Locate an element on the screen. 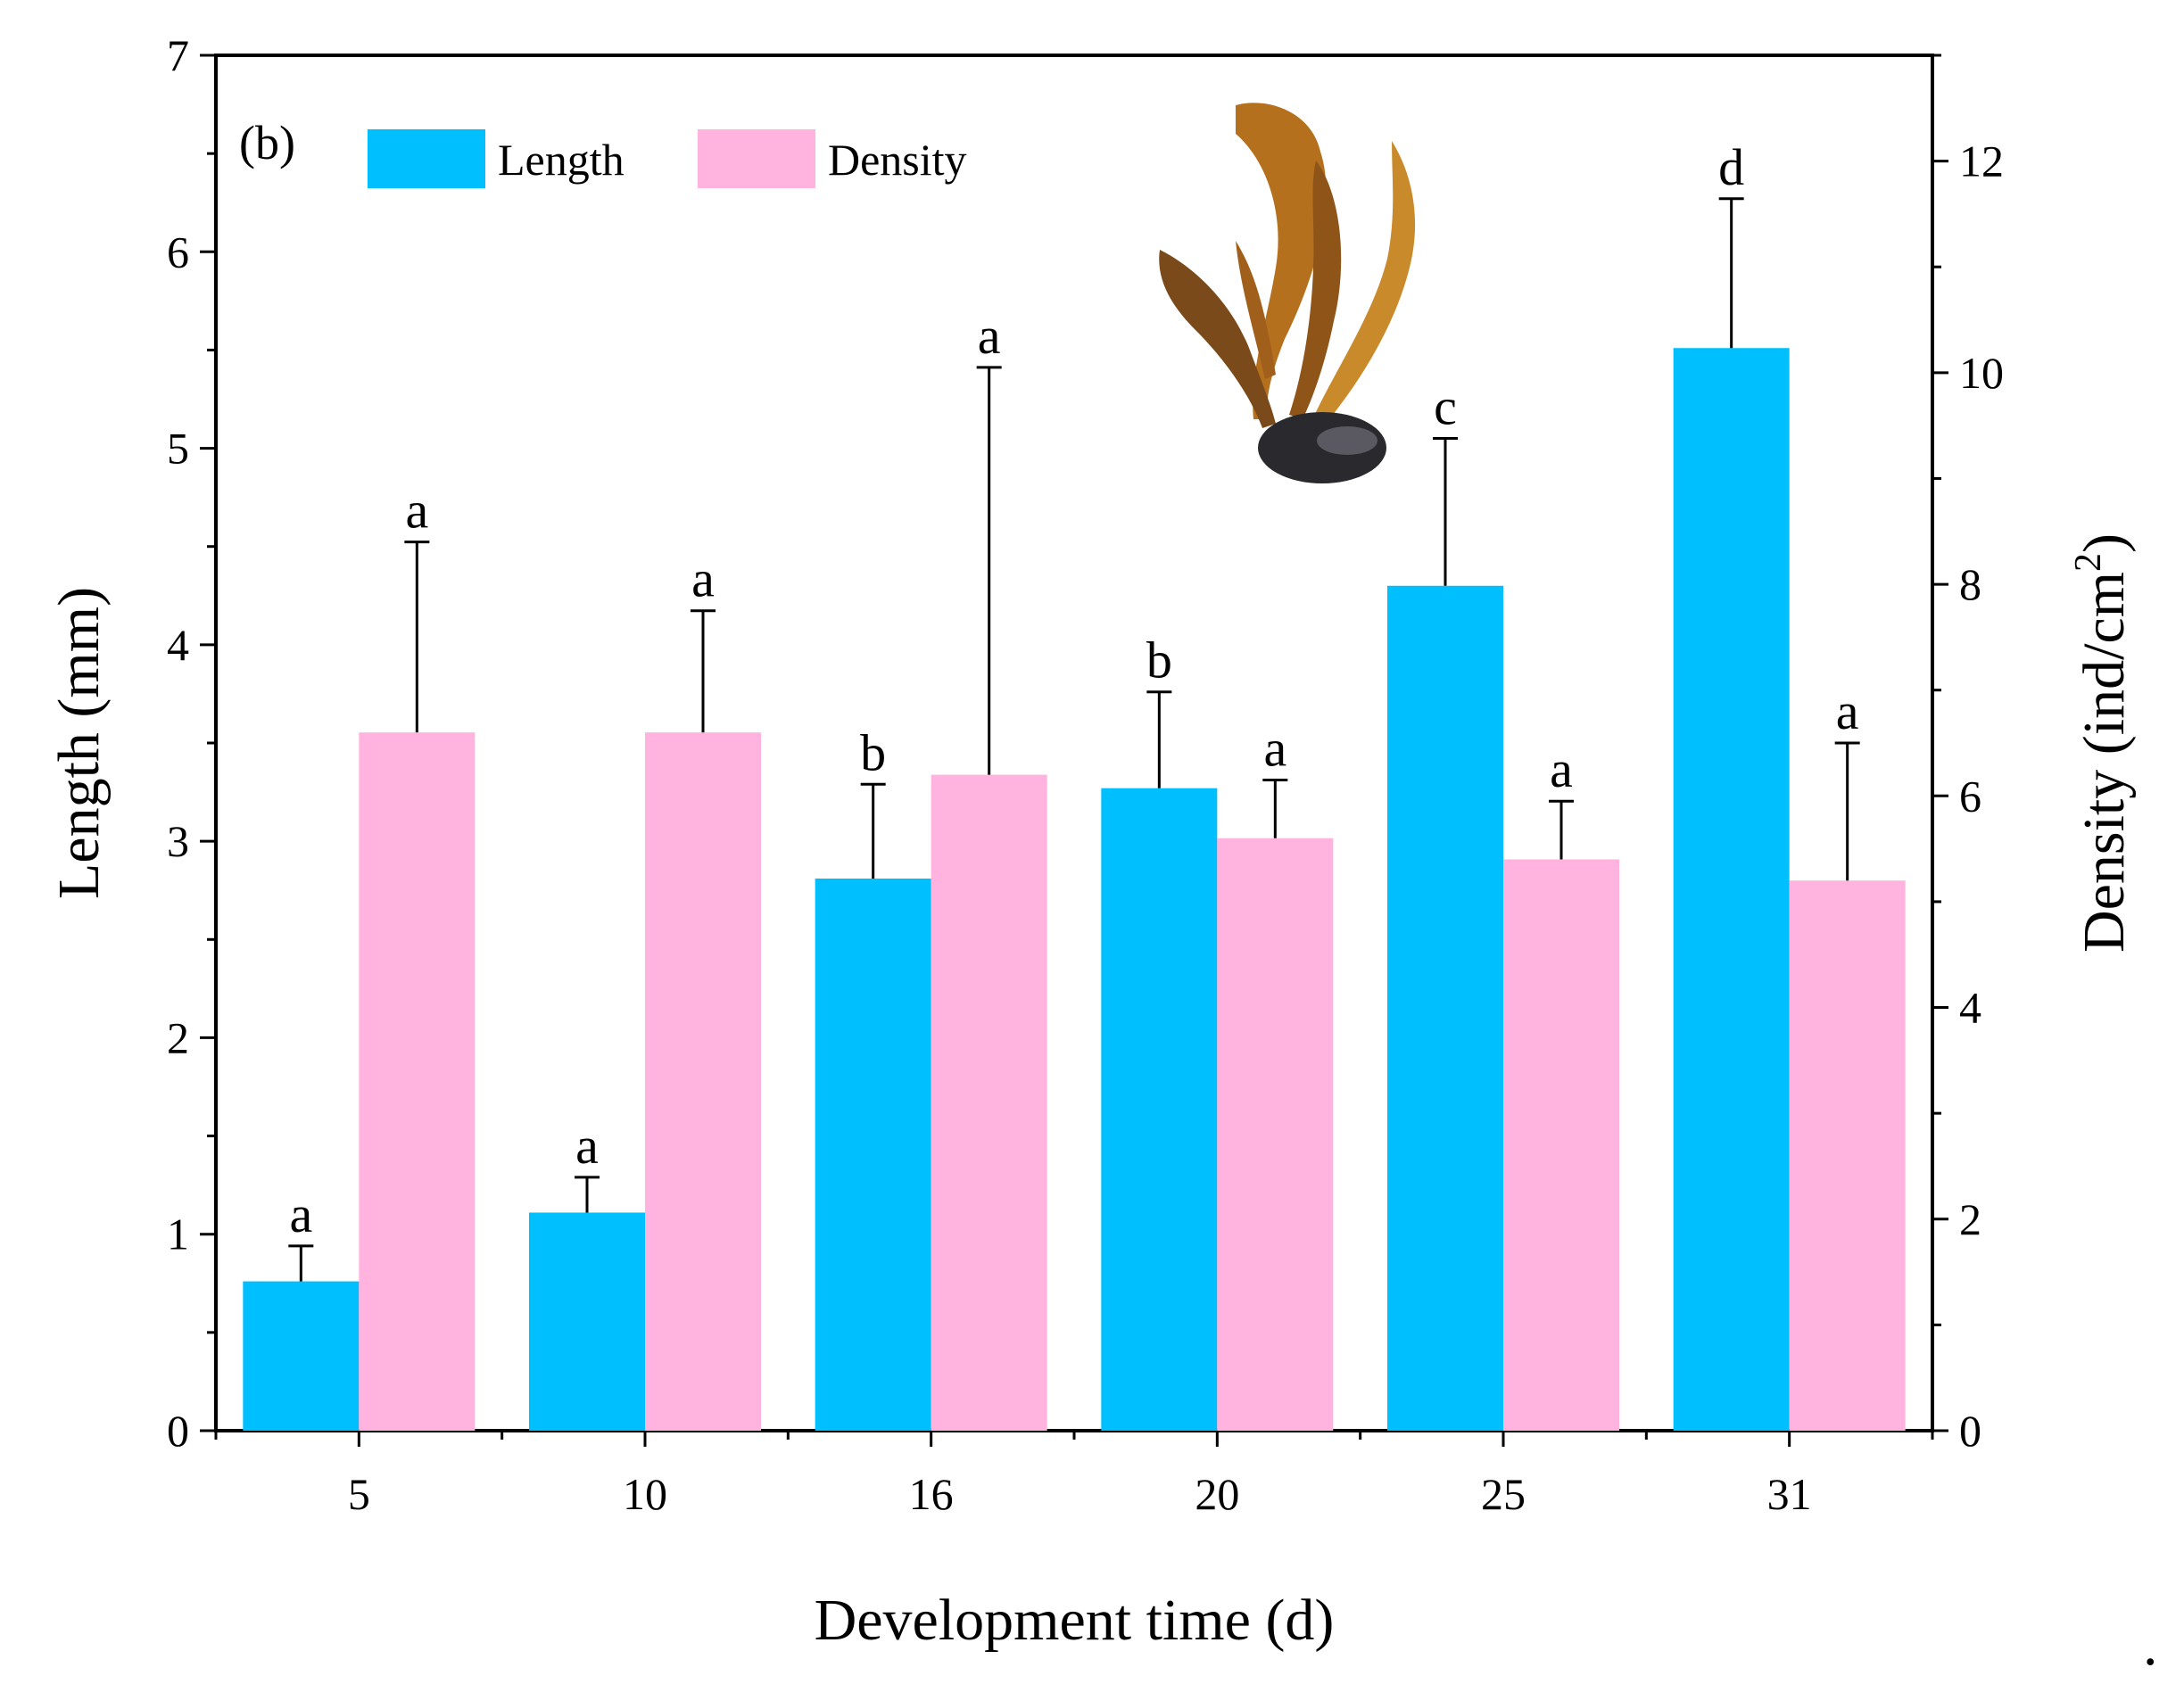 Image resolution: width=2184 pixels, height=1684 pixels. sig-label-length-16: b is located at coordinates (873, 752).